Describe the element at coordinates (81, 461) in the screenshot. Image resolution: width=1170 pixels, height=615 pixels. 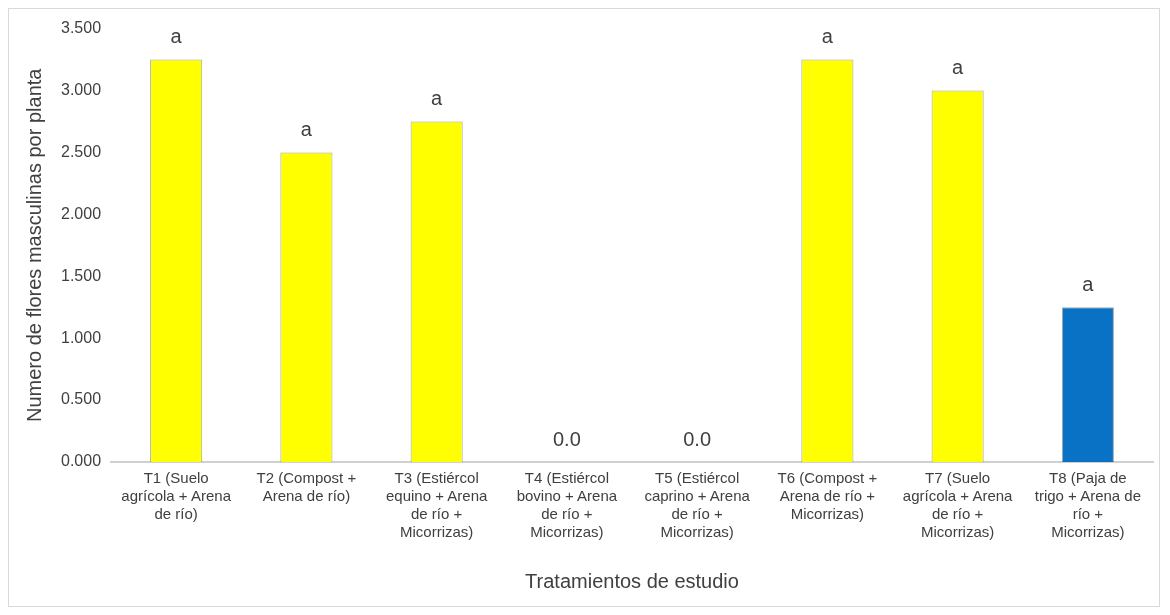
I see `y-tick-label: 0.000` at that location.